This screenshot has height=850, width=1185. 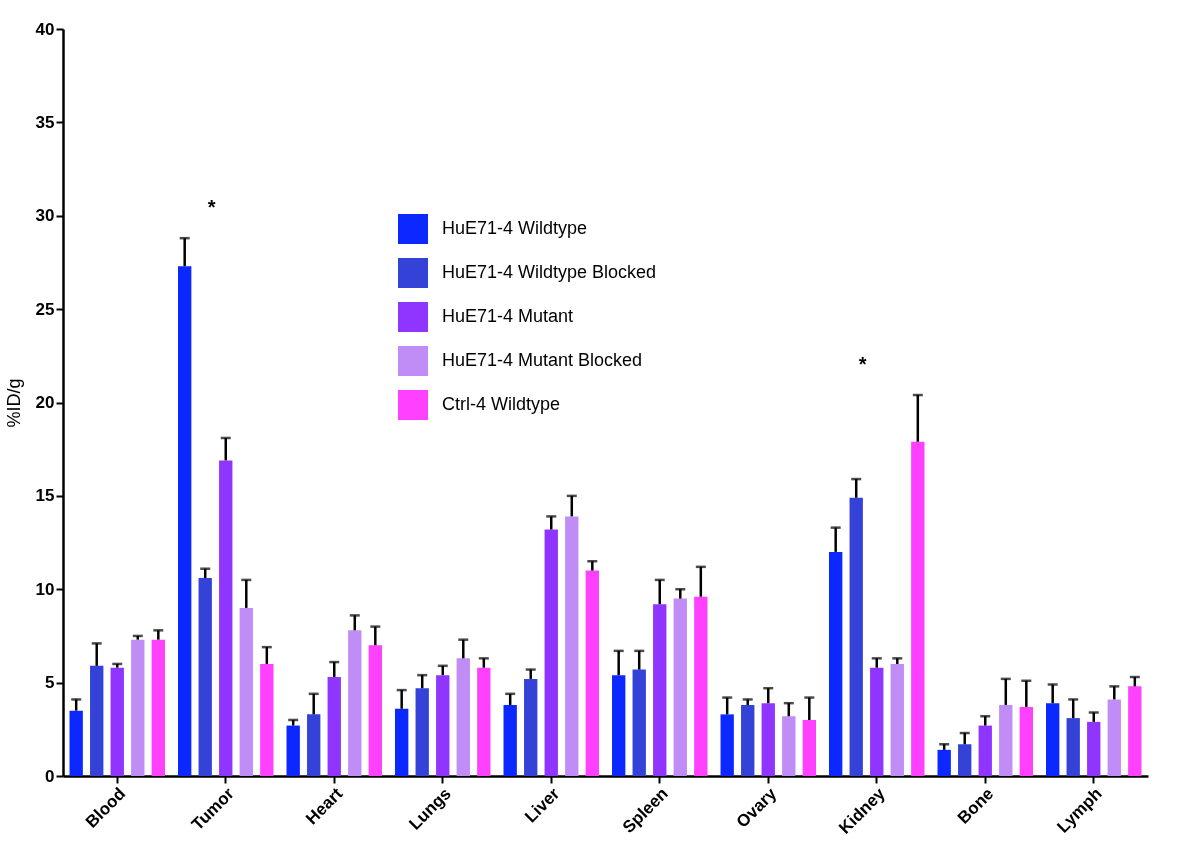 What do you see at coordinates (50, 683) in the screenshot?
I see `y-tick-label: 5` at bounding box center [50, 683].